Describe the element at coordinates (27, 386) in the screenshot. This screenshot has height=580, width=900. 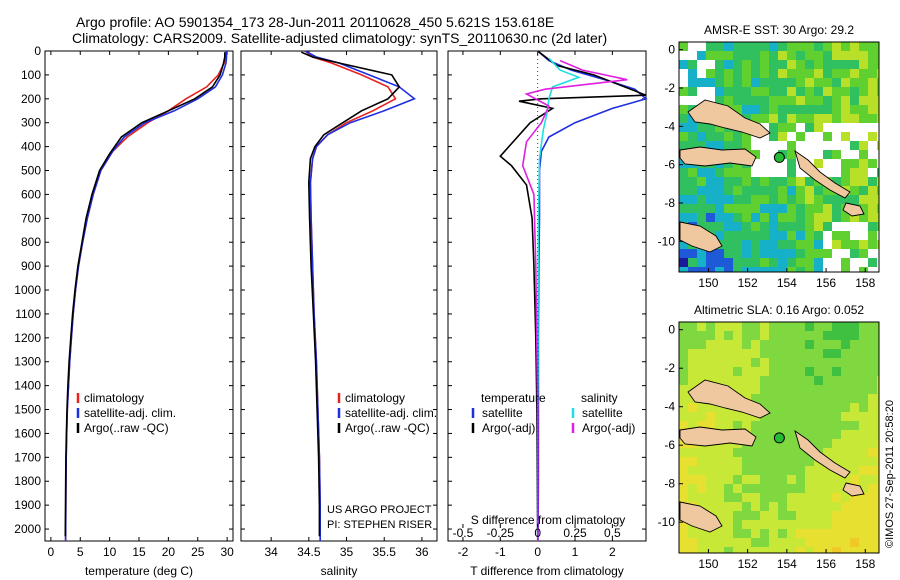
I see `y-tick-label: 1400` at that location.